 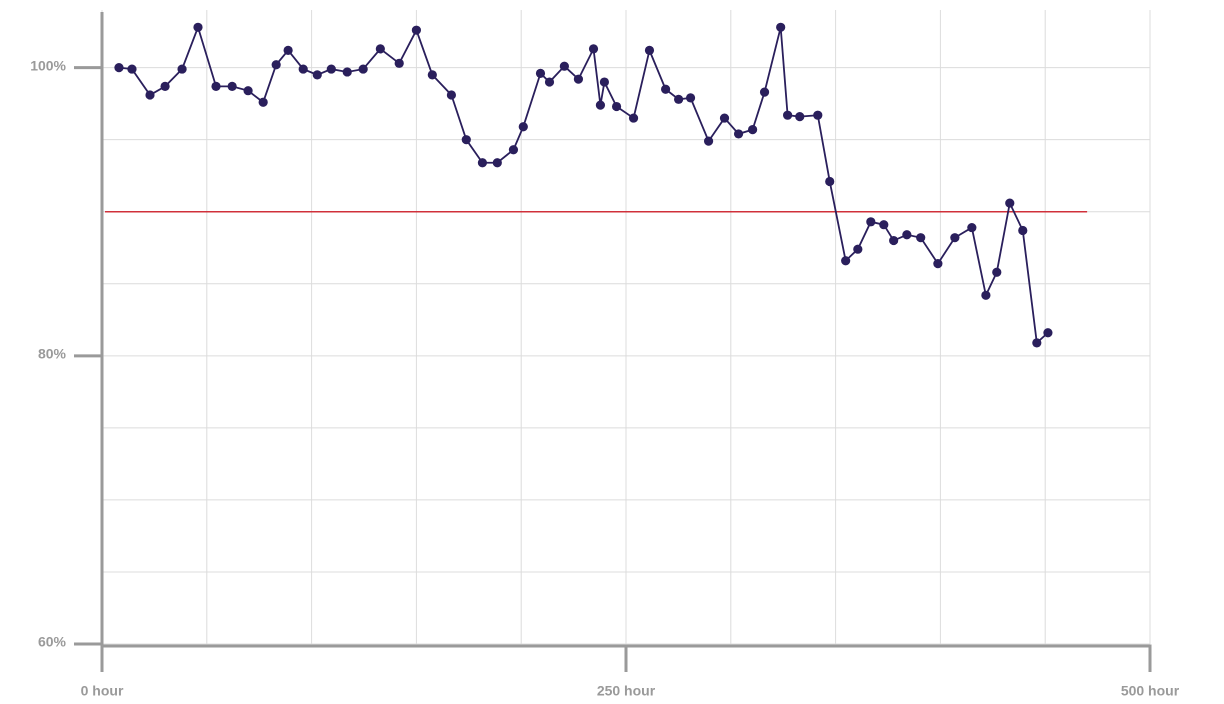 I want to click on y-tick-label: 100%, so click(x=48, y=65).